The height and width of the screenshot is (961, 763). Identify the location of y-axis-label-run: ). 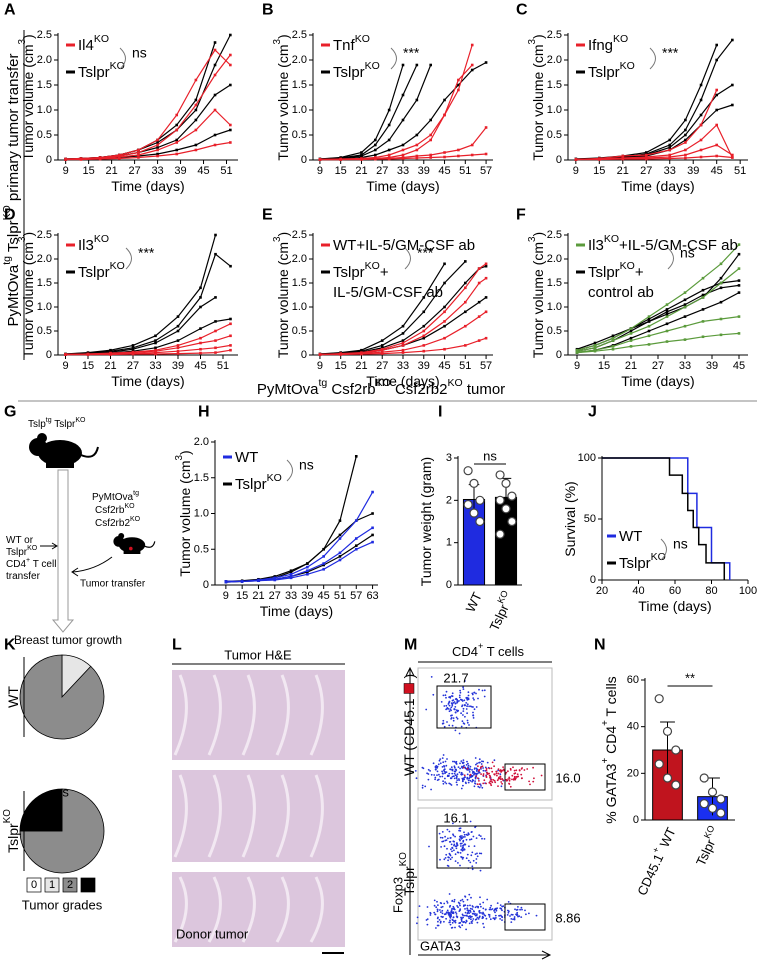
(283, 36).